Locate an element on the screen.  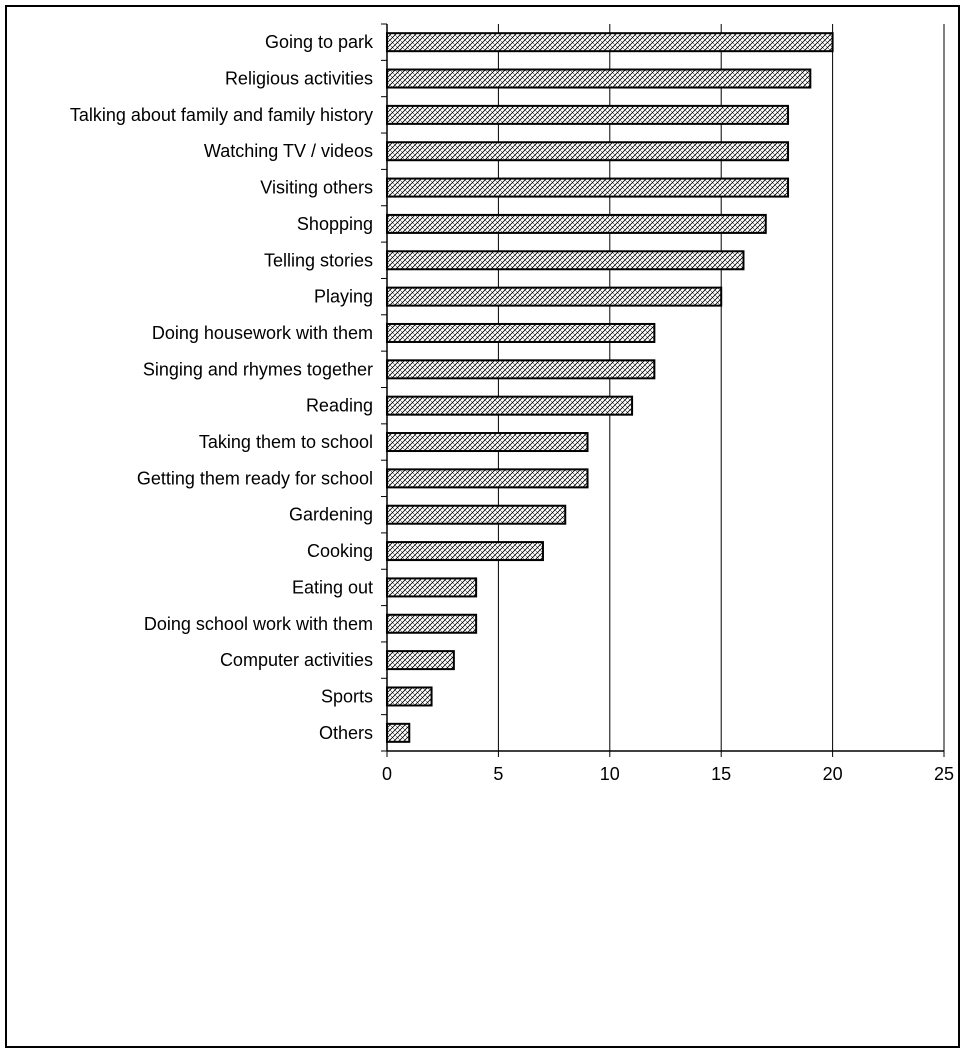
category-label: Doing school work with them is located at coordinates (258, 624).